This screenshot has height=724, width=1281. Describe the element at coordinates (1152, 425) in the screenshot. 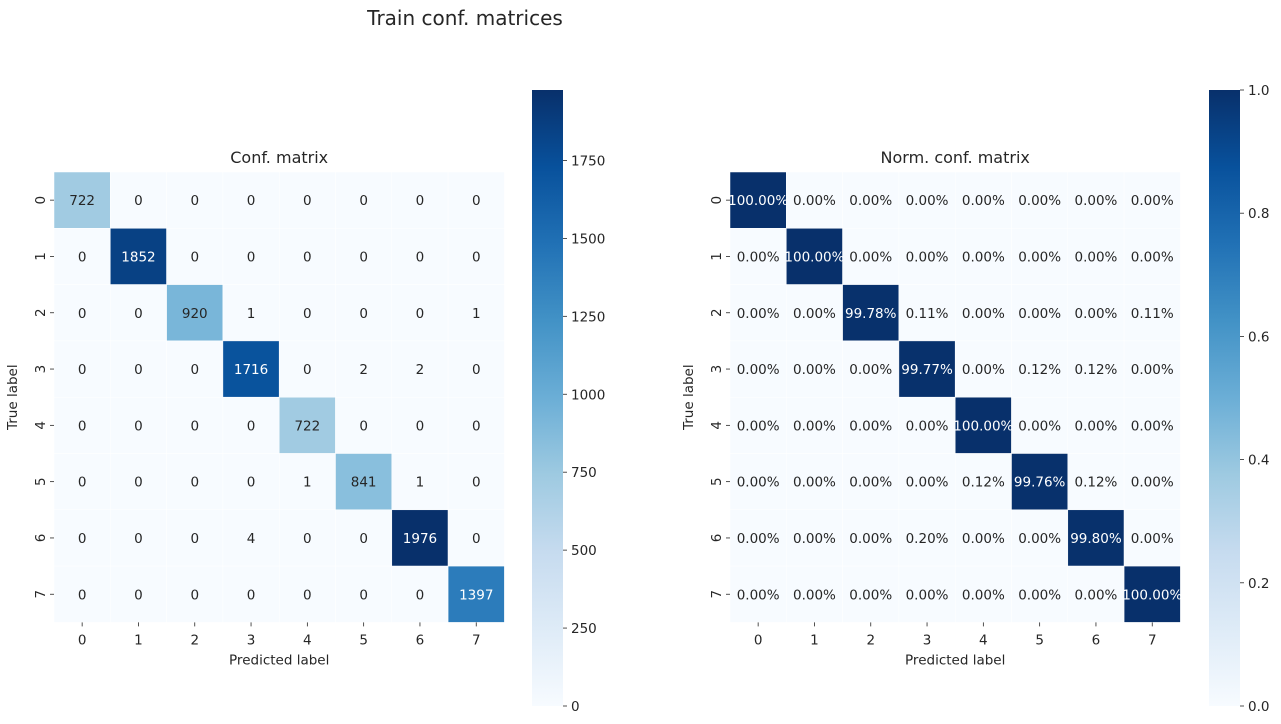

I see `heatmap-cell-r4-c7` at that location.